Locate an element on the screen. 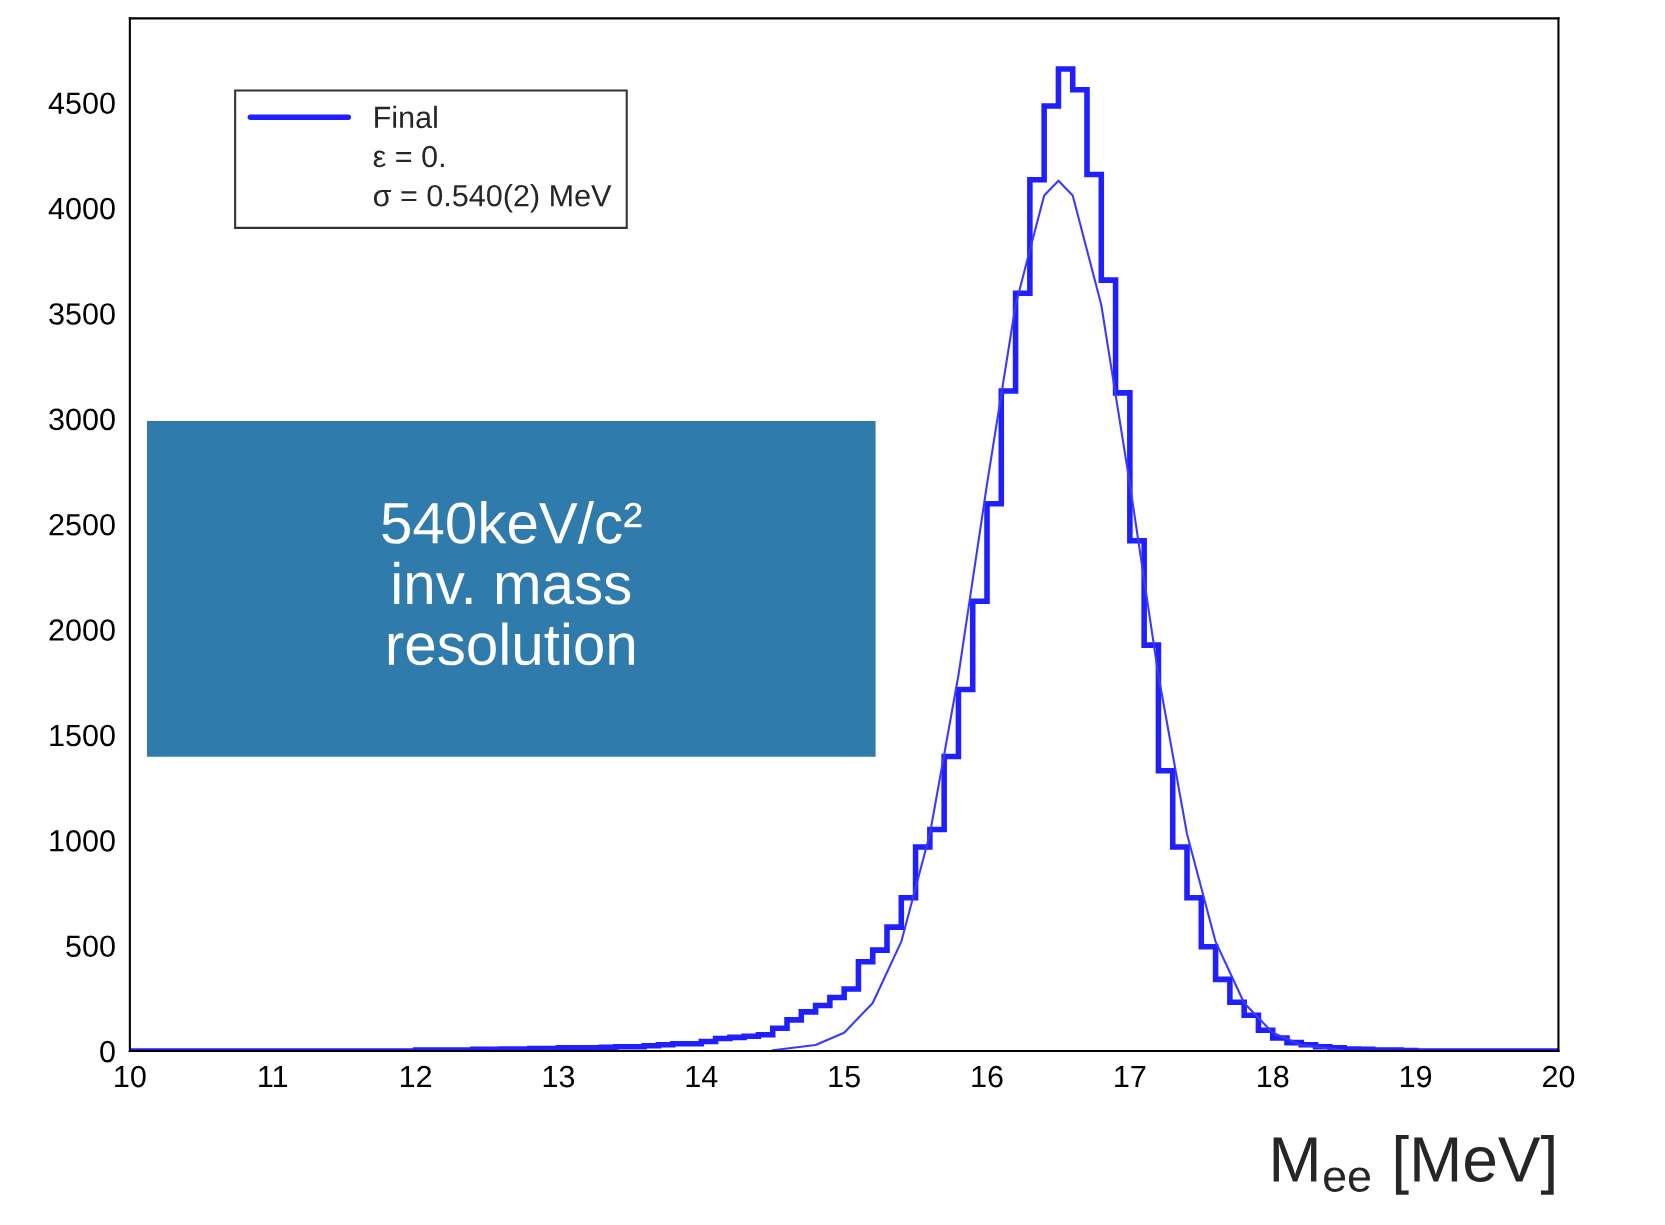 Image resolution: width=1665 pixels, height=1225 pixels. x-tick-label: 14 is located at coordinates (702, 1077).